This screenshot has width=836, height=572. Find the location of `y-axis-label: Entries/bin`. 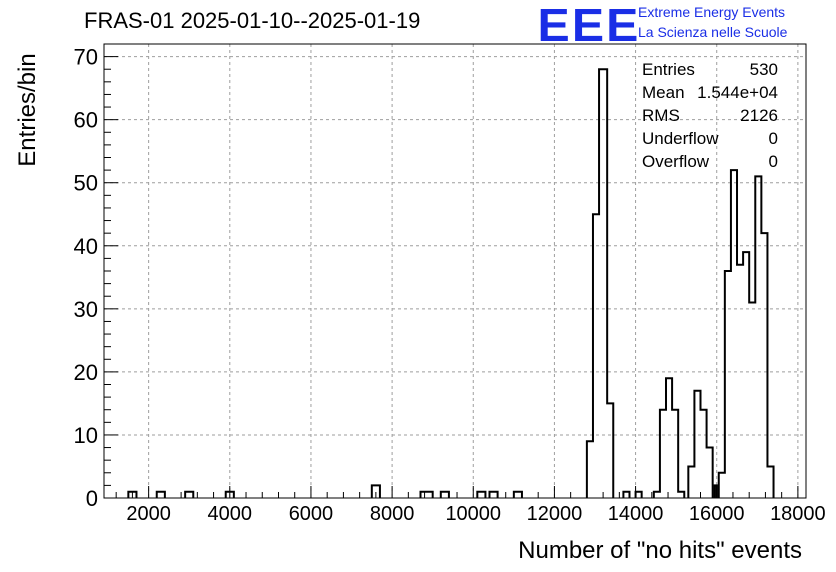

y-axis-label: Entries/bin is located at coordinates (27, 110).